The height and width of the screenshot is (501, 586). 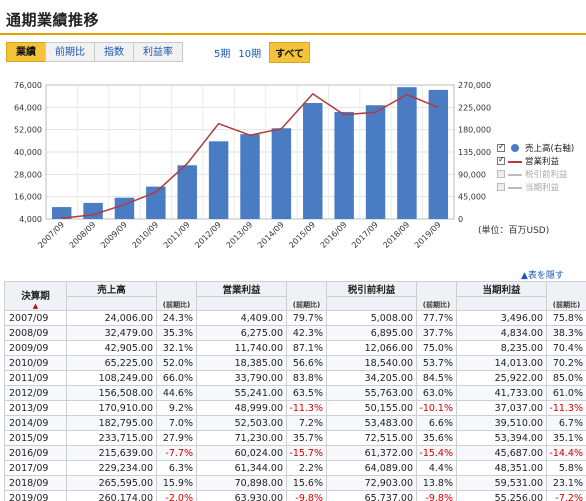 What do you see at coordinates (371, 378) in the screenshot?
I see `pretax-cell: 34,205.00` at bounding box center [371, 378].